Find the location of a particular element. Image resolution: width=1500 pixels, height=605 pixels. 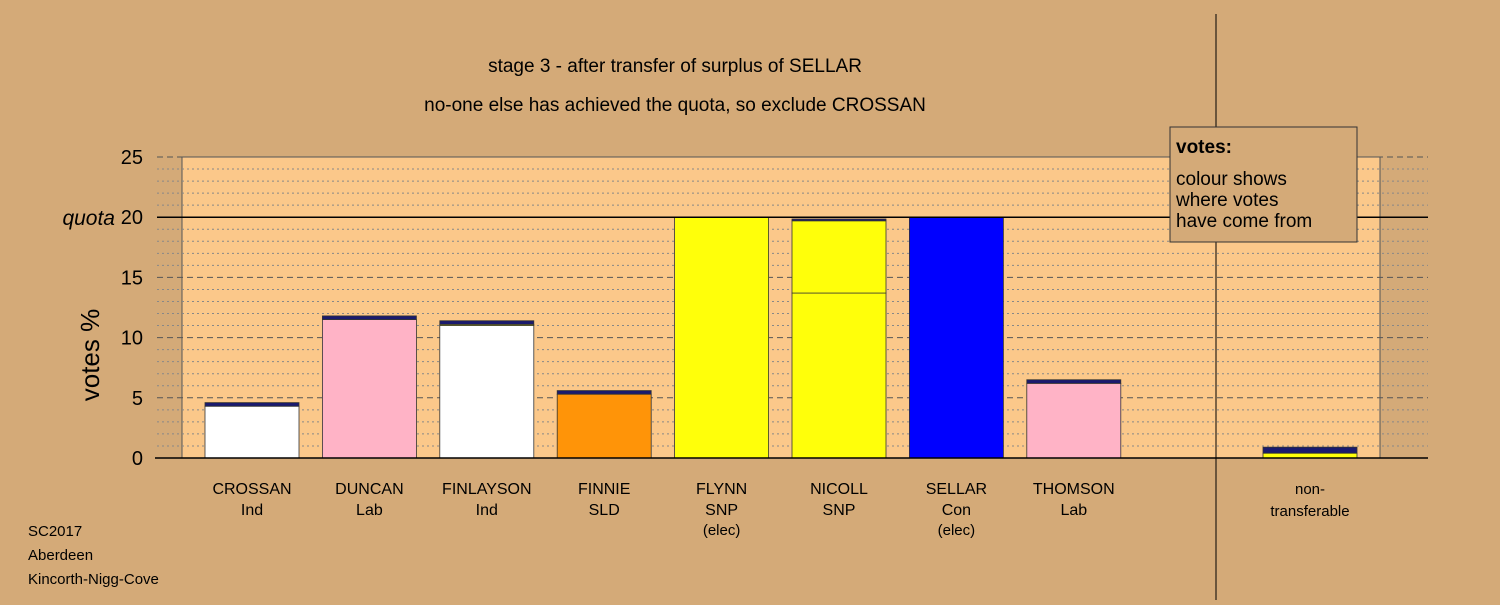

candidate-name-label: CROSSAN is located at coordinates (251, 489).